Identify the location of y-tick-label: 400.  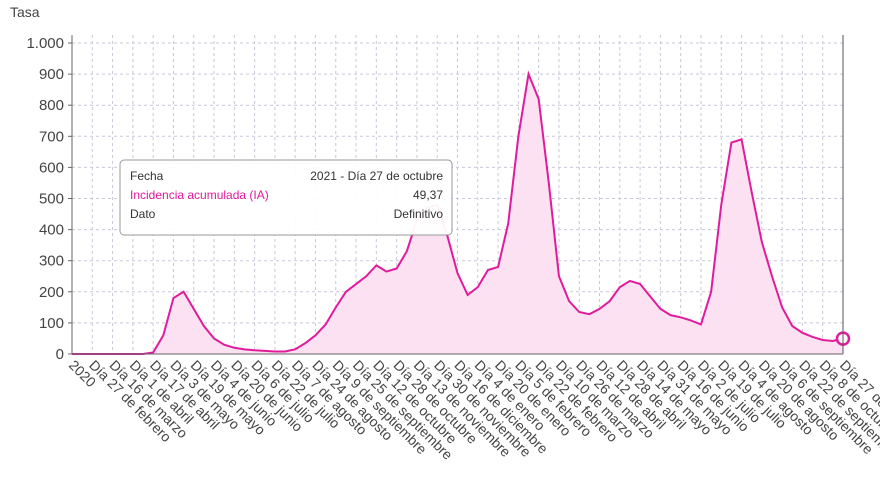
(51, 230).